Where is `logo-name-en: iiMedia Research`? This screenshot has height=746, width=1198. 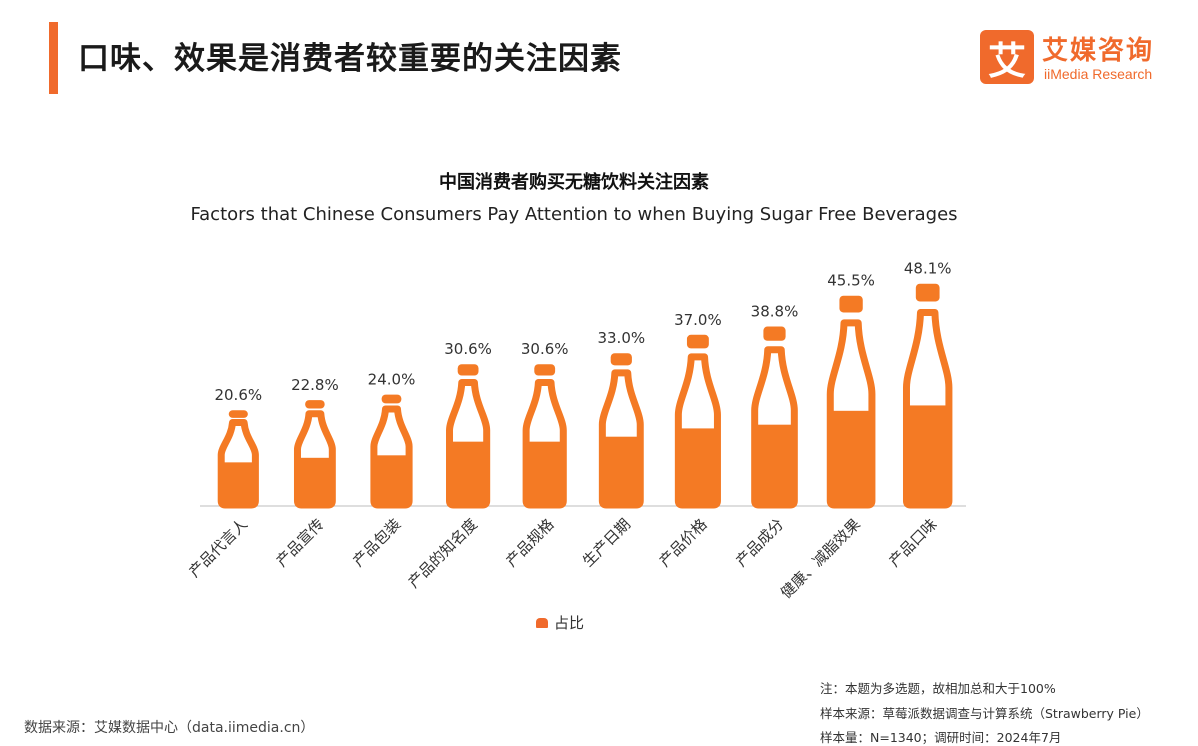
logo-name-en: iiMedia Research is located at coordinates (1098, 74).